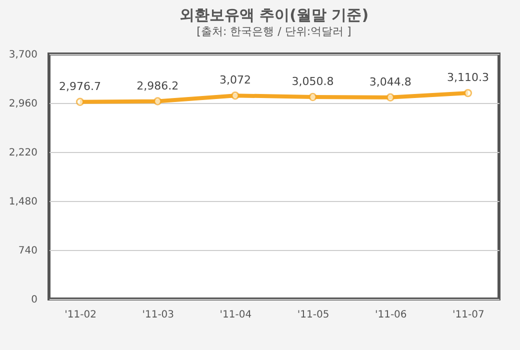 This screenshot has height=350, width=520. Describe the element at coordinates (23, 202) in the screenshot. I see `y-tick-label: 1,480` at that location.